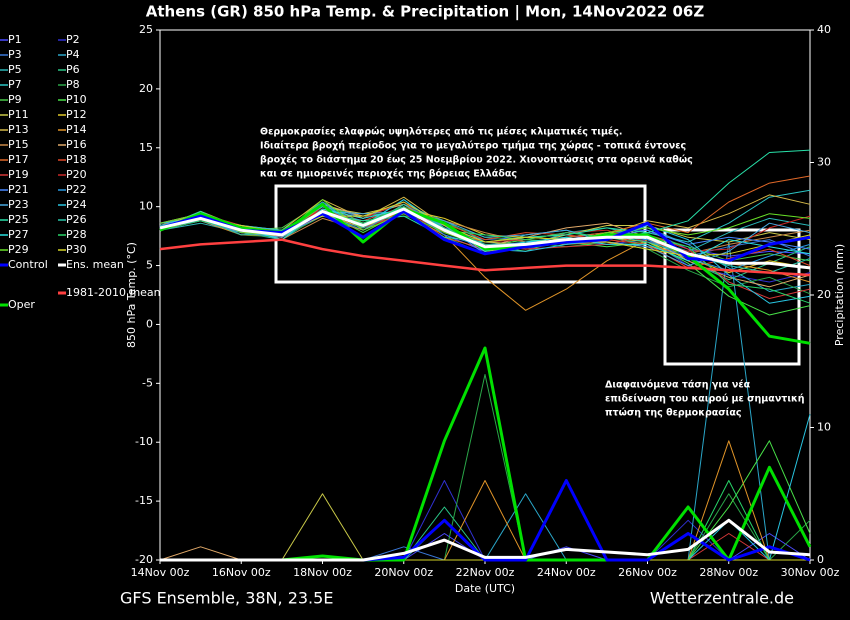  What do you see at coordinates (15, 84) in the screenshot?
I see `legend-label: P7` at bounding box center [15, 84].